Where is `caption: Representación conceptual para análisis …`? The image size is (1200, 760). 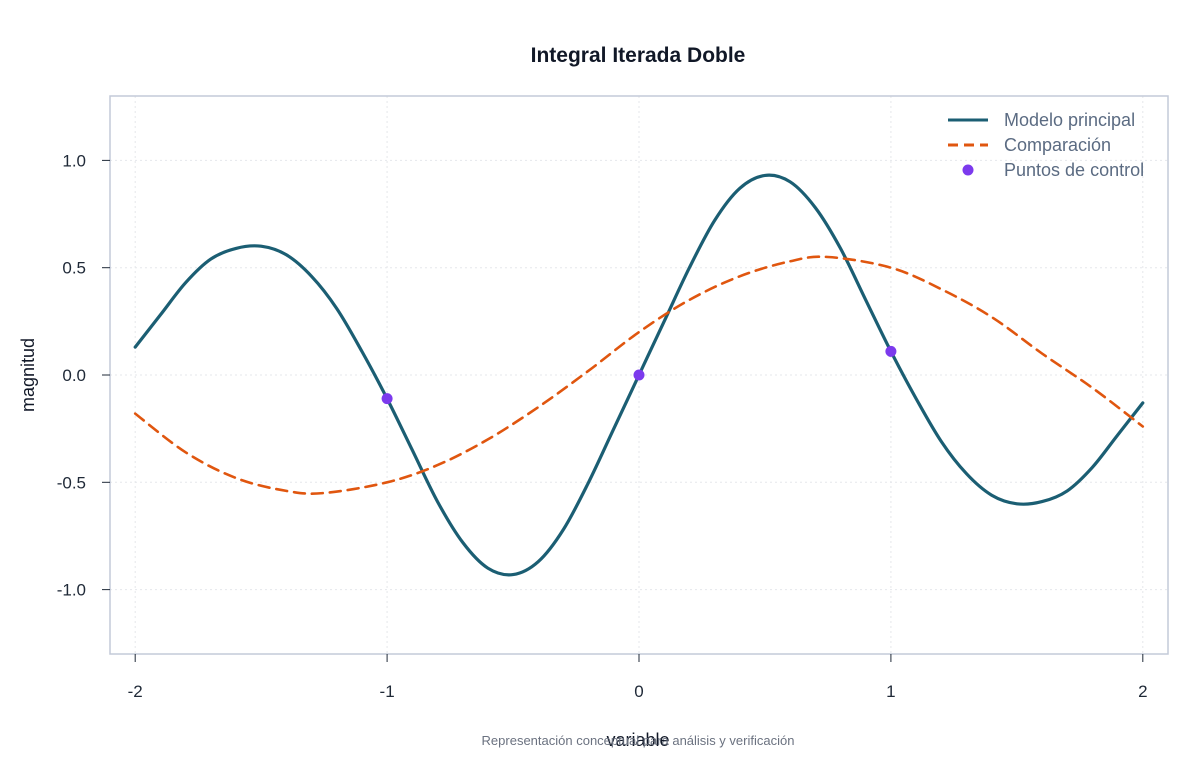 caption: Representación conceptual para análisis … is located at coordinates (638, 740).